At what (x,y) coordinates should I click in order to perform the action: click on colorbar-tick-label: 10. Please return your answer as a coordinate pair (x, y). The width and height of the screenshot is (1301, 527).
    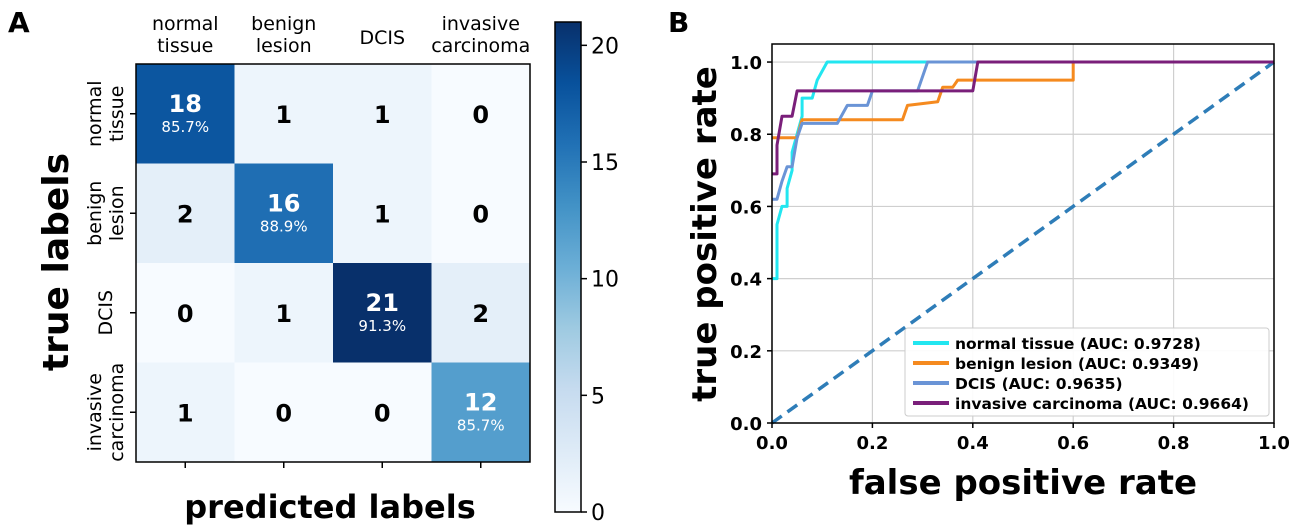
    Looking at the image, I should click on (605, 280).